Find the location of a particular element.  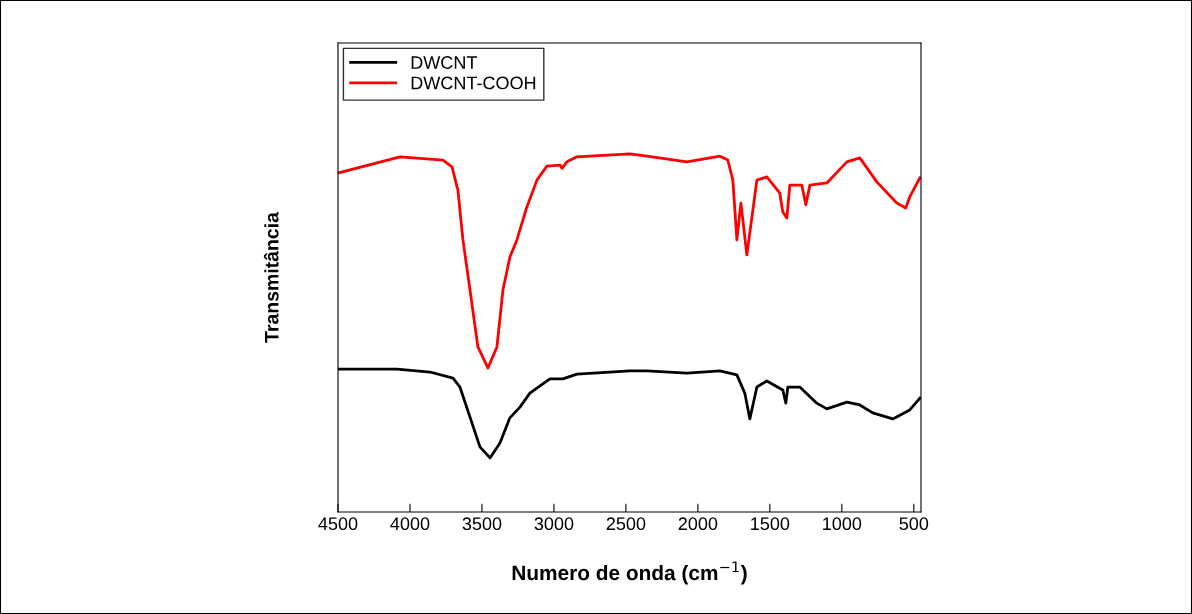

x-tick-label: 3500 is located at coordinates (482, 524).